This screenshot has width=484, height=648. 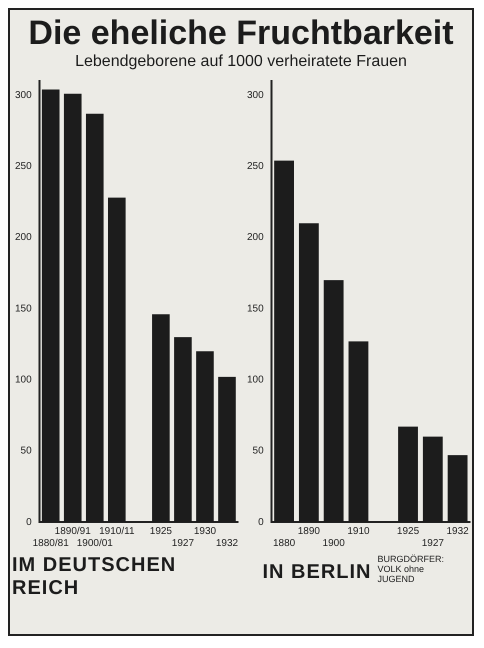 I want to click on x-axis-title: IM DEUTSCHEN REICH, so click(x=95, y=577).